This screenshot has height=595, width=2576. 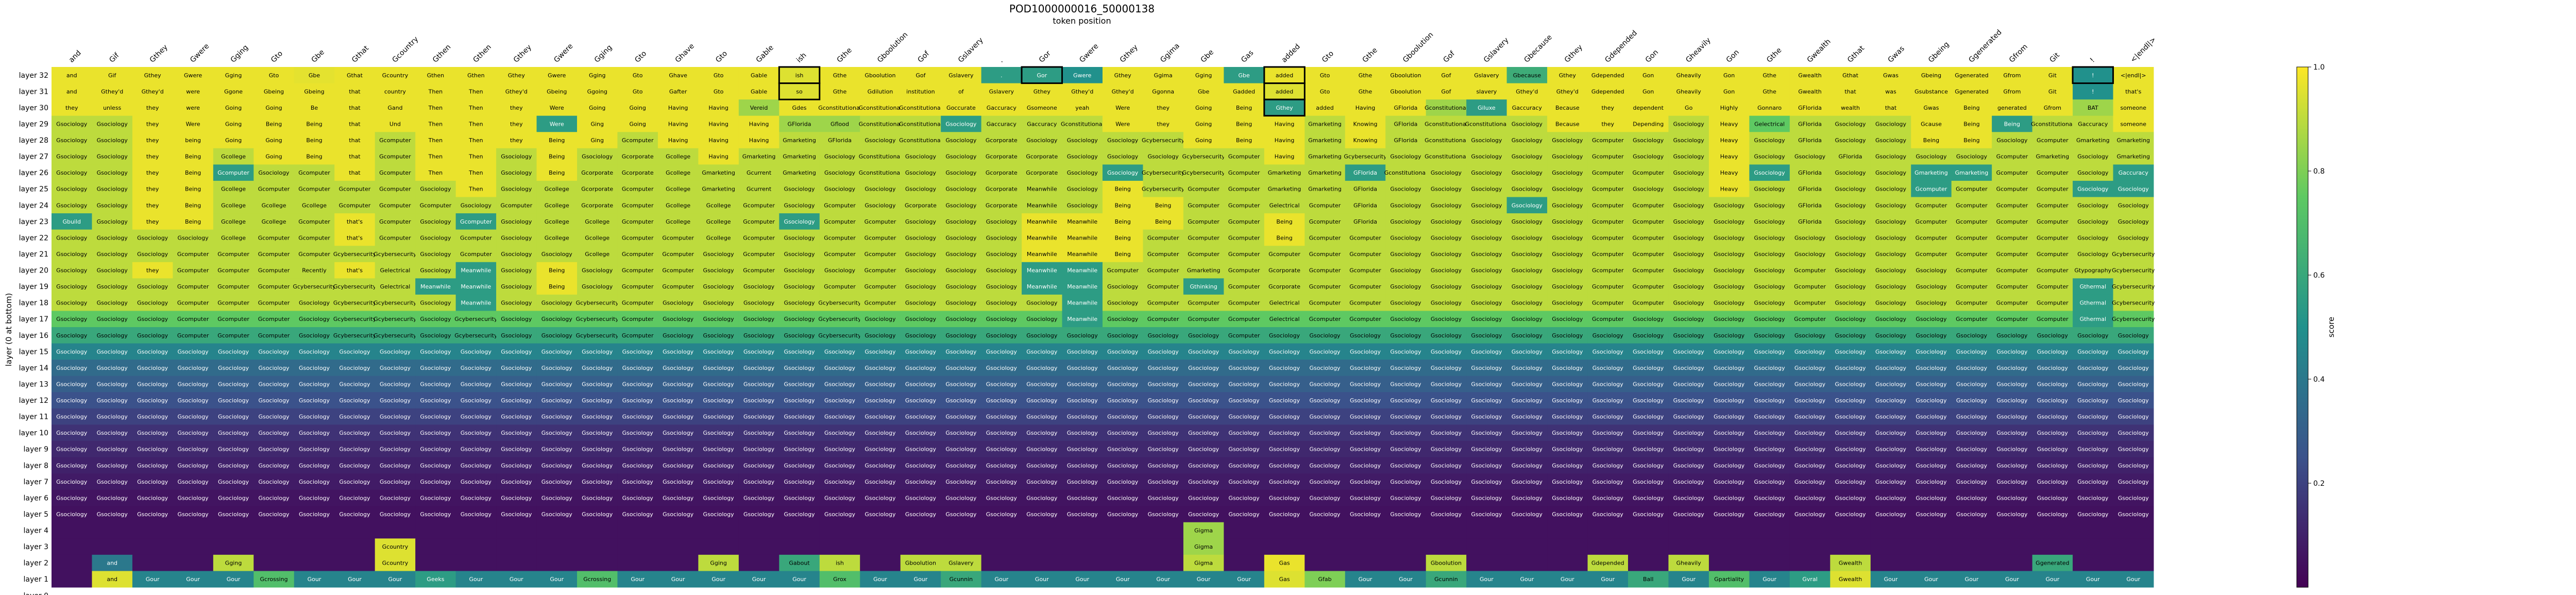 What do you see at coordinates (759, 172) in the screenshot?
I see `heatmap-cell-label: Gcurrent` at bounding box center [759, 172].